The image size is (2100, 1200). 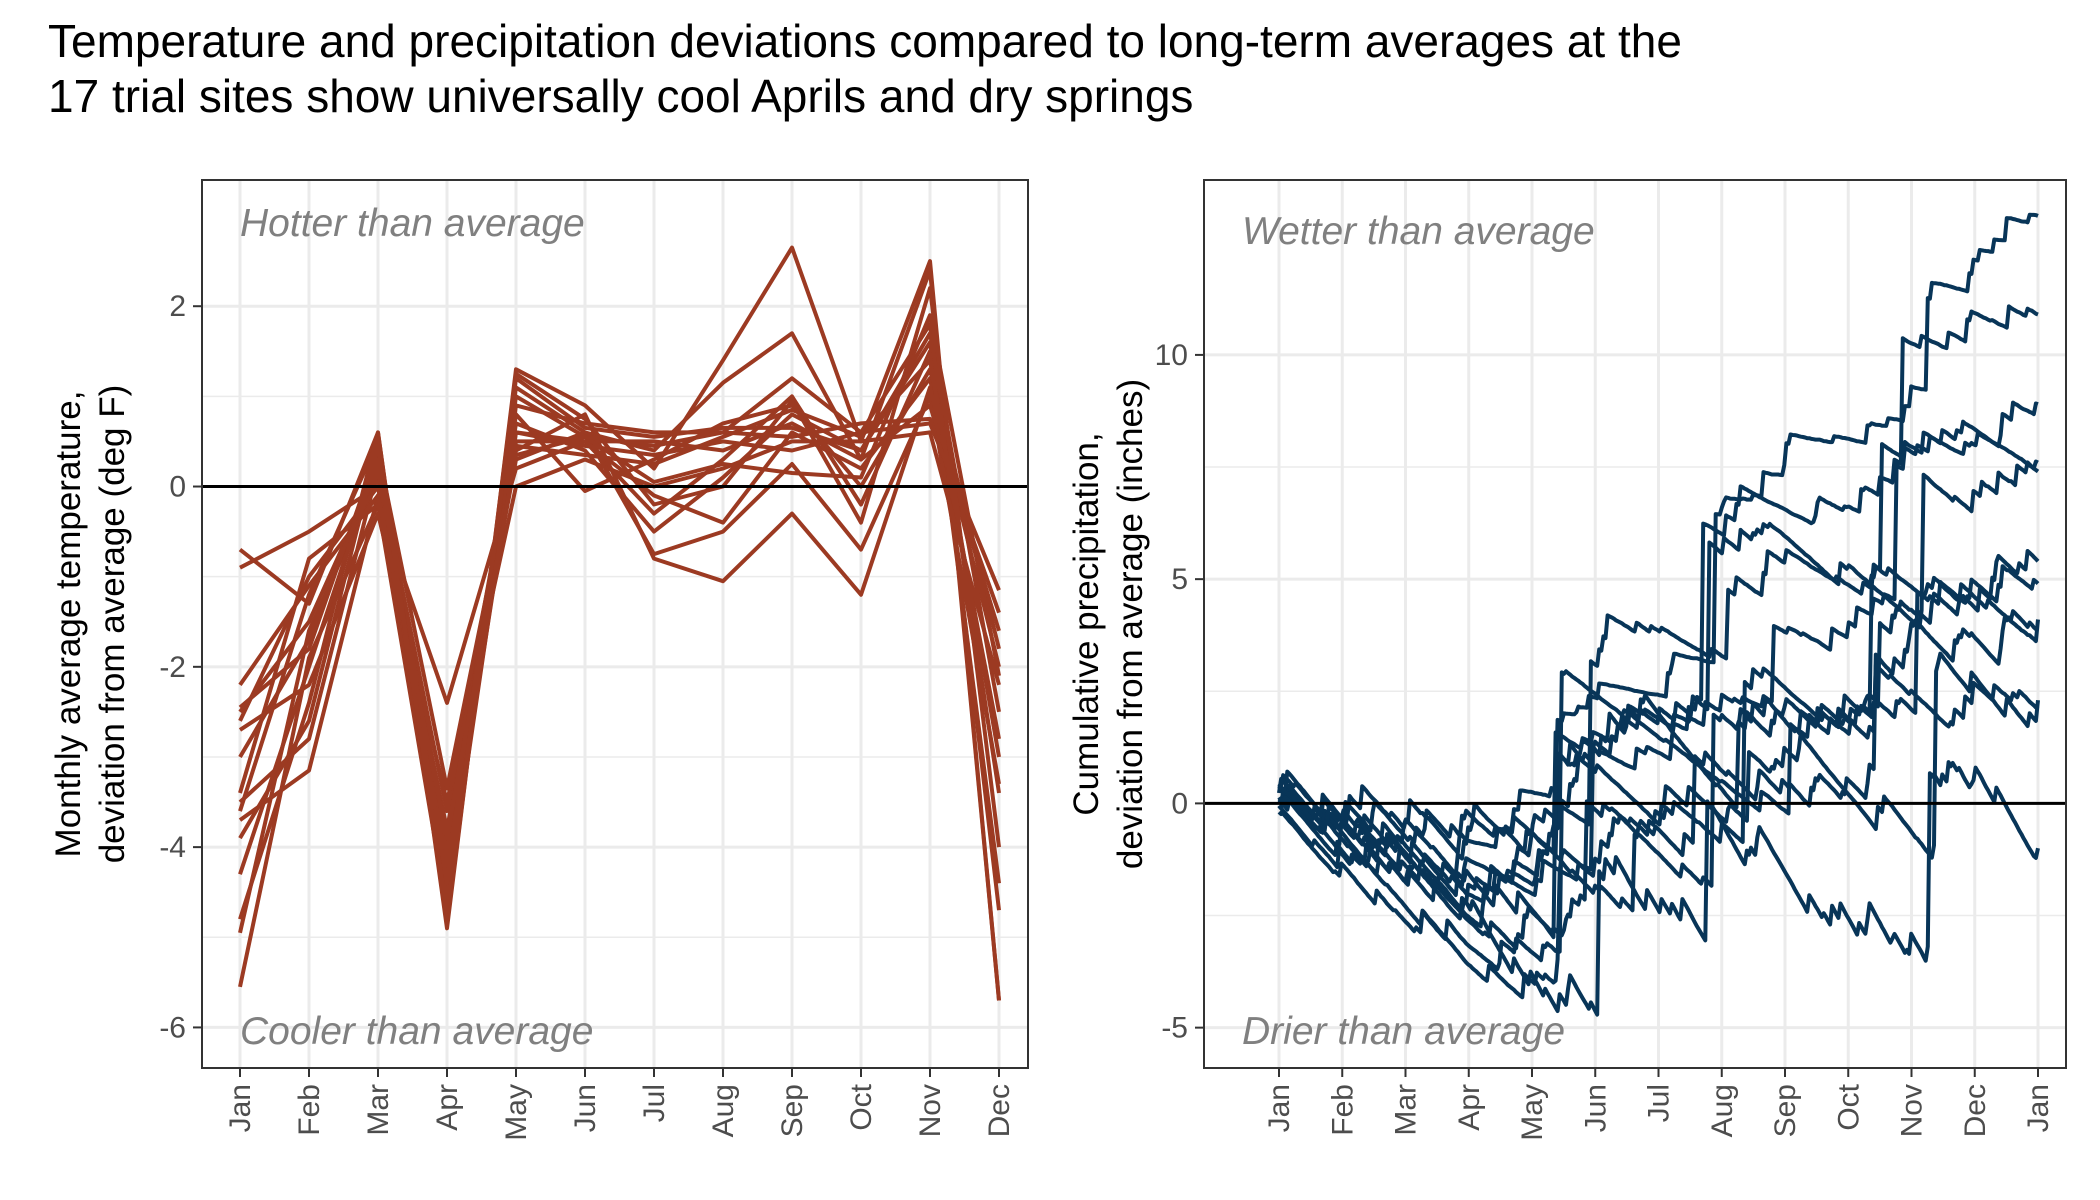 What do you see at coordinates (412, 223) in the screenshot?
I see `annotation-top: Hotter than average` at bounding box center [412, 223].